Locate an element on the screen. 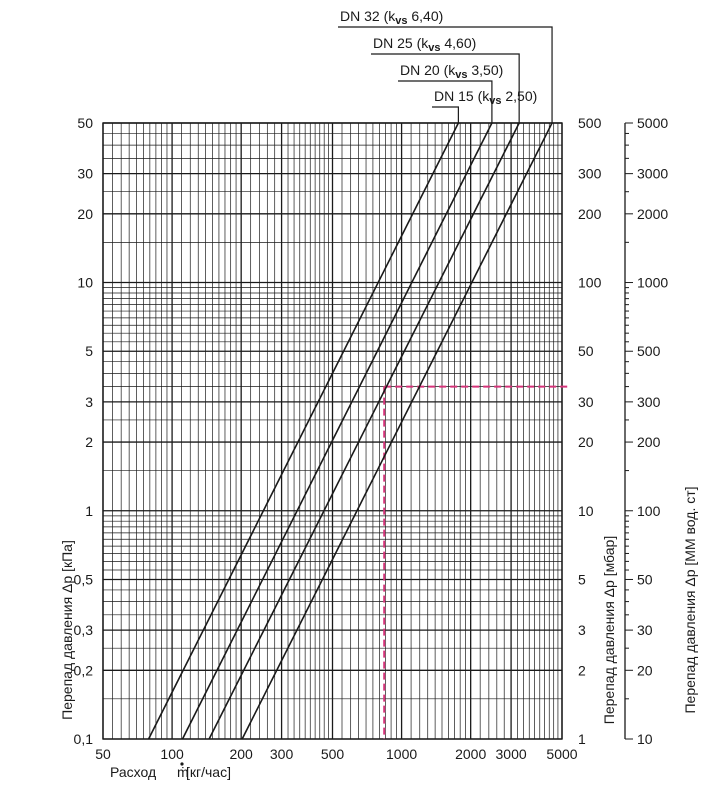  y-tick-label-left: 3 is located at coordinates (89, 402).